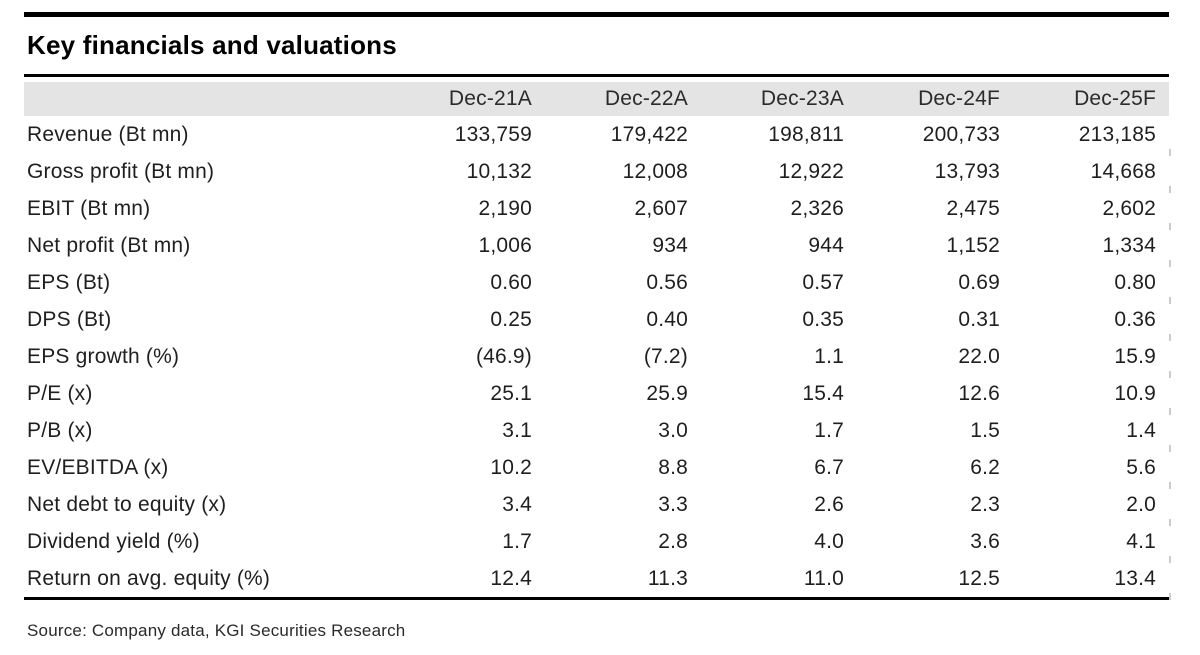 Image resolution: width=1200 pixels, height=655 pixels. I want to click on cell-value: 0.57, so click(823, 282).